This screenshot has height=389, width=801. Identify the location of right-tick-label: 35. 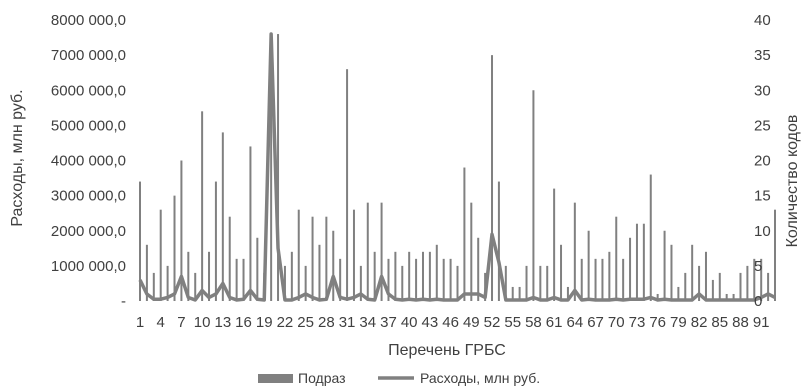
(762, 55).